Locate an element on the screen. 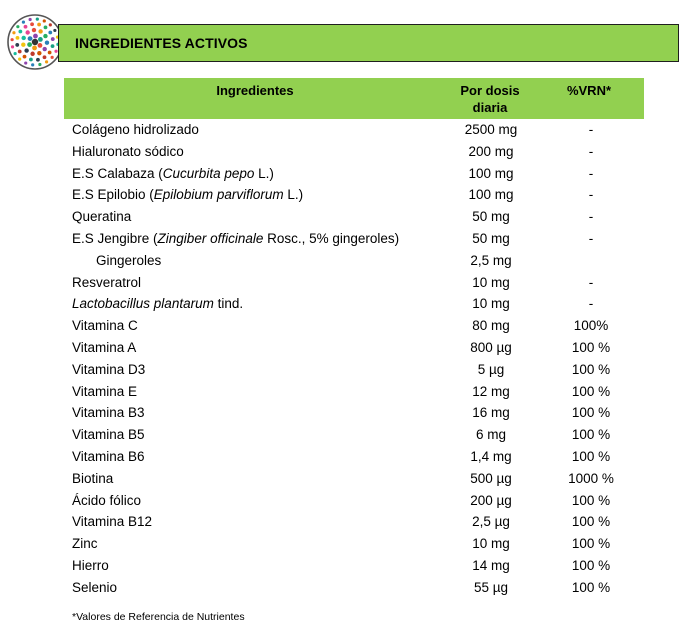 The image size is (693, 623). ingredient-dose: 800 µg is located at coordinates (491, 347).